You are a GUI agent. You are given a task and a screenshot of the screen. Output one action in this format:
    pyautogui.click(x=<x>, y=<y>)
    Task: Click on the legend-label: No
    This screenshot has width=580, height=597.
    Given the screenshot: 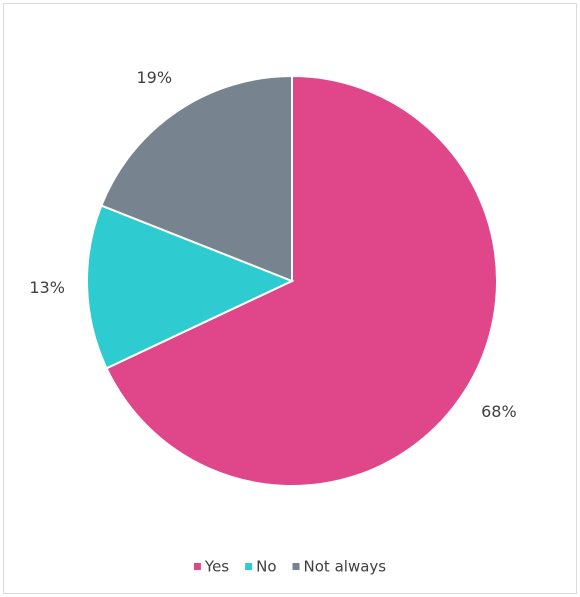 What is the action you would take?
    pyautogui.click(x=266, y=567)
    